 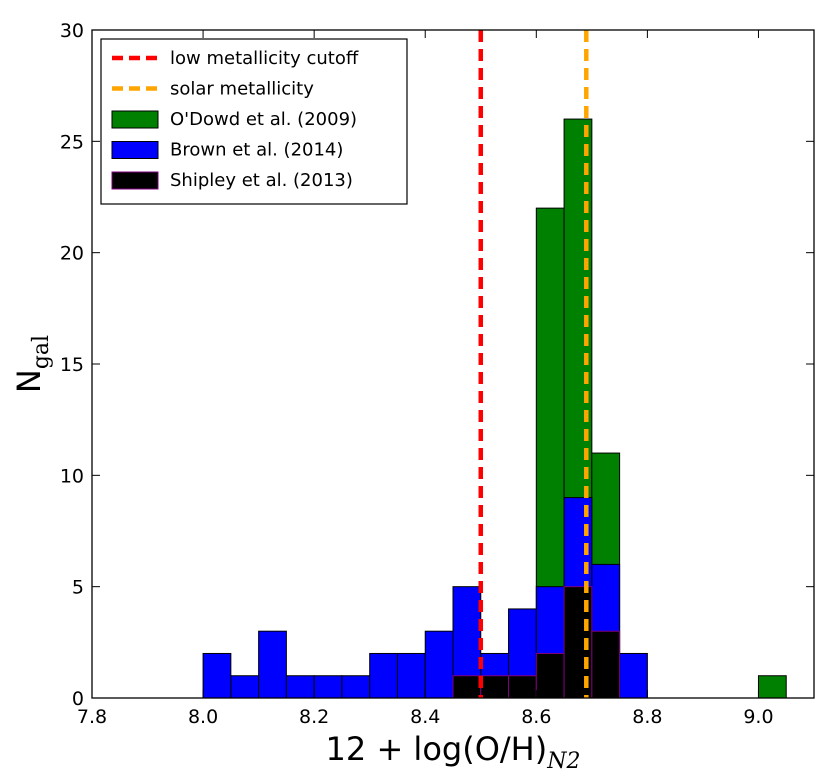 I want to click on bar-2-8.35, so click(x=411, y=675).